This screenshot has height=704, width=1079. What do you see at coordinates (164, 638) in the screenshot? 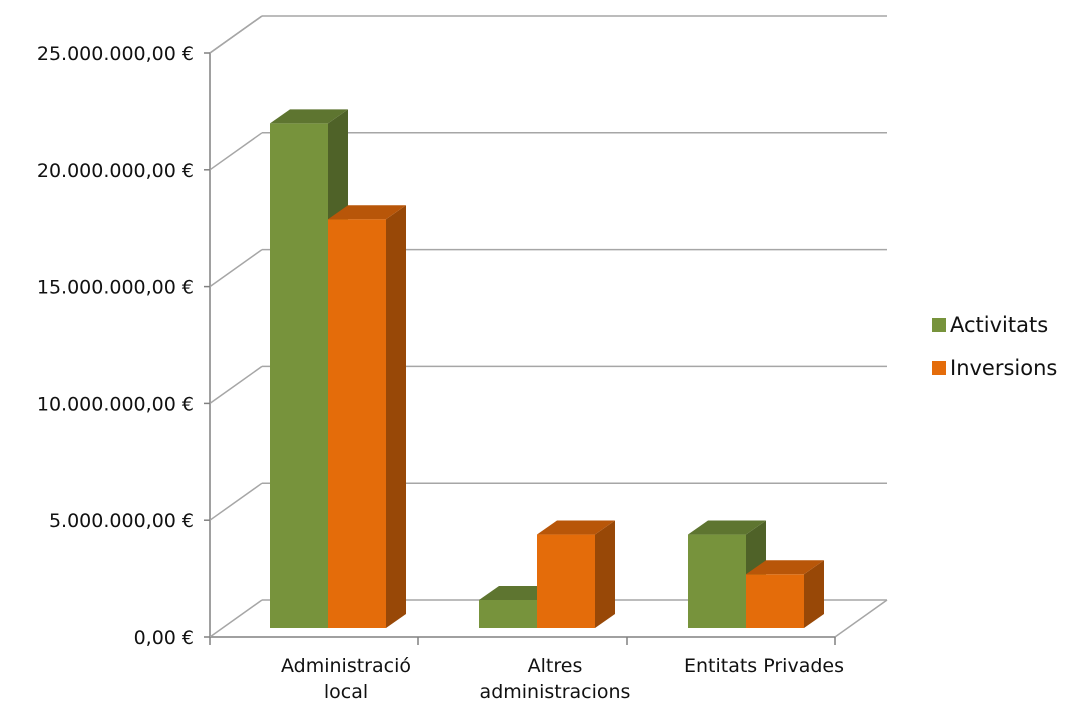
I see `y-tick-label: 0,00 €` at bounding box center [164, 638].